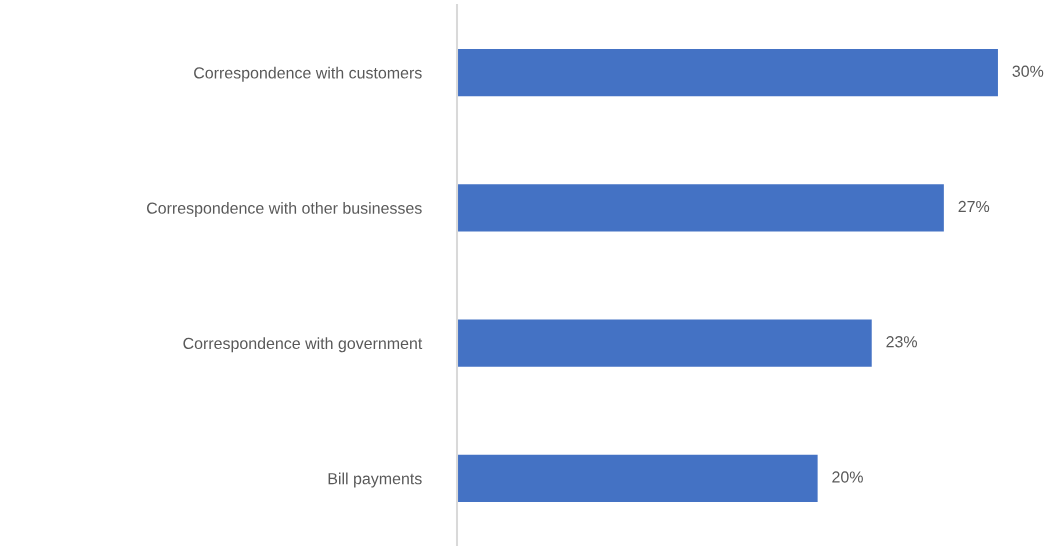 This screenshot has height=546, width=1062. What do you see at coordinates (308, 74) in the screenshot?
I see `y-tick-label: Correspondence with customers` at bounding box center [308, 74].